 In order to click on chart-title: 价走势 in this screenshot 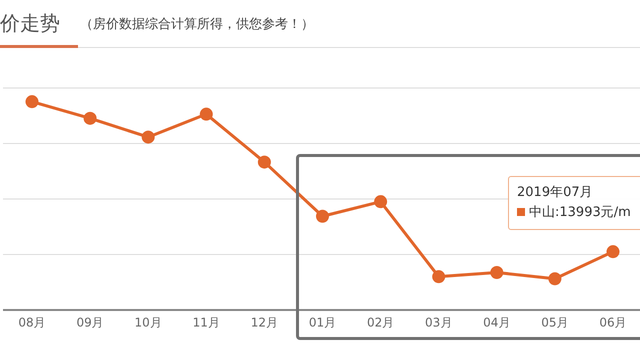, I will do `click(30, 23)`.